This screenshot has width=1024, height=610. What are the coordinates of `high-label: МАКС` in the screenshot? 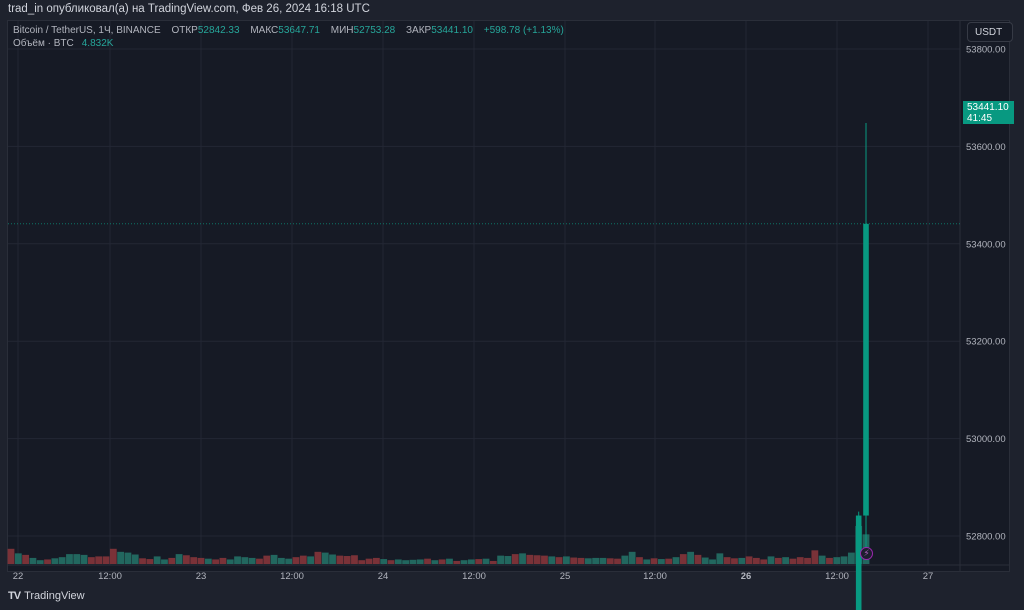 It's located at (264, 30).